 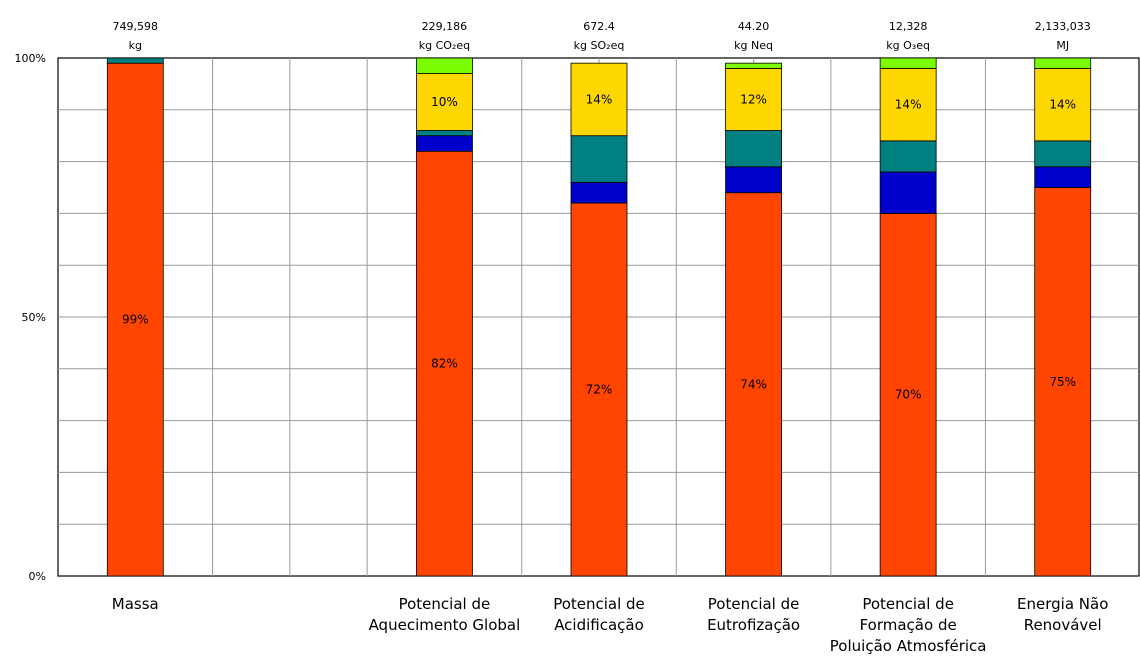 What do you see at coordinates (135, 604) in the screenshot?
I see `category-label: Massa` at bounding box center [135, 604].